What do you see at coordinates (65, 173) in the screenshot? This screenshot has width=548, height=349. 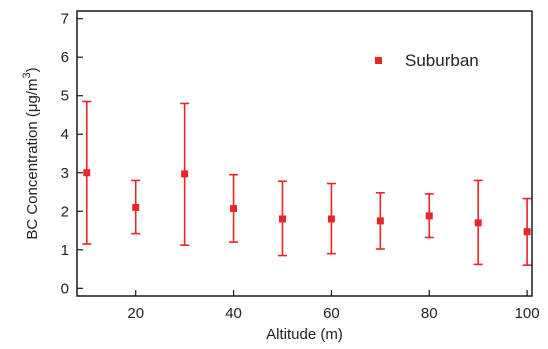 I see `y-tick-label: 3` at bounding box center [65, 173].